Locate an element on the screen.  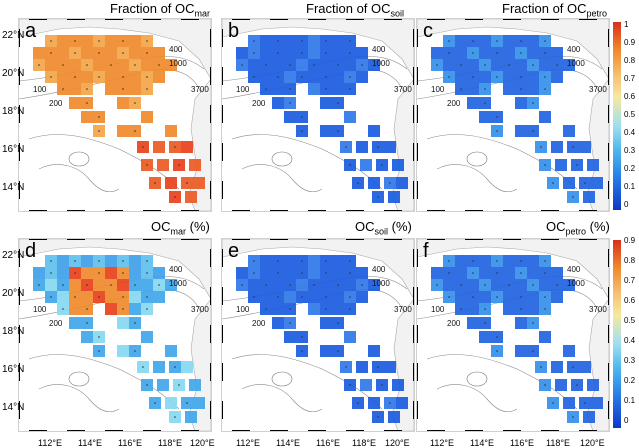
contour-label: 3700 is located at coordinates (598, 309).